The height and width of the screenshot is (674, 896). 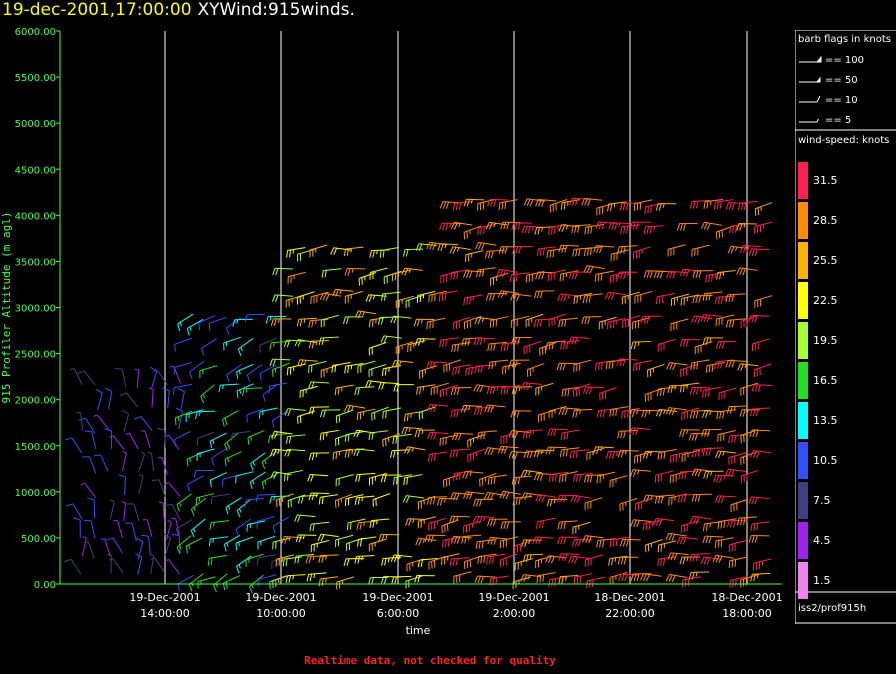 What do you see at coordinates (832, 608) in the screenshot?
I see `data-source-label: iss2/prof915h` at bounding box center [832, 608].